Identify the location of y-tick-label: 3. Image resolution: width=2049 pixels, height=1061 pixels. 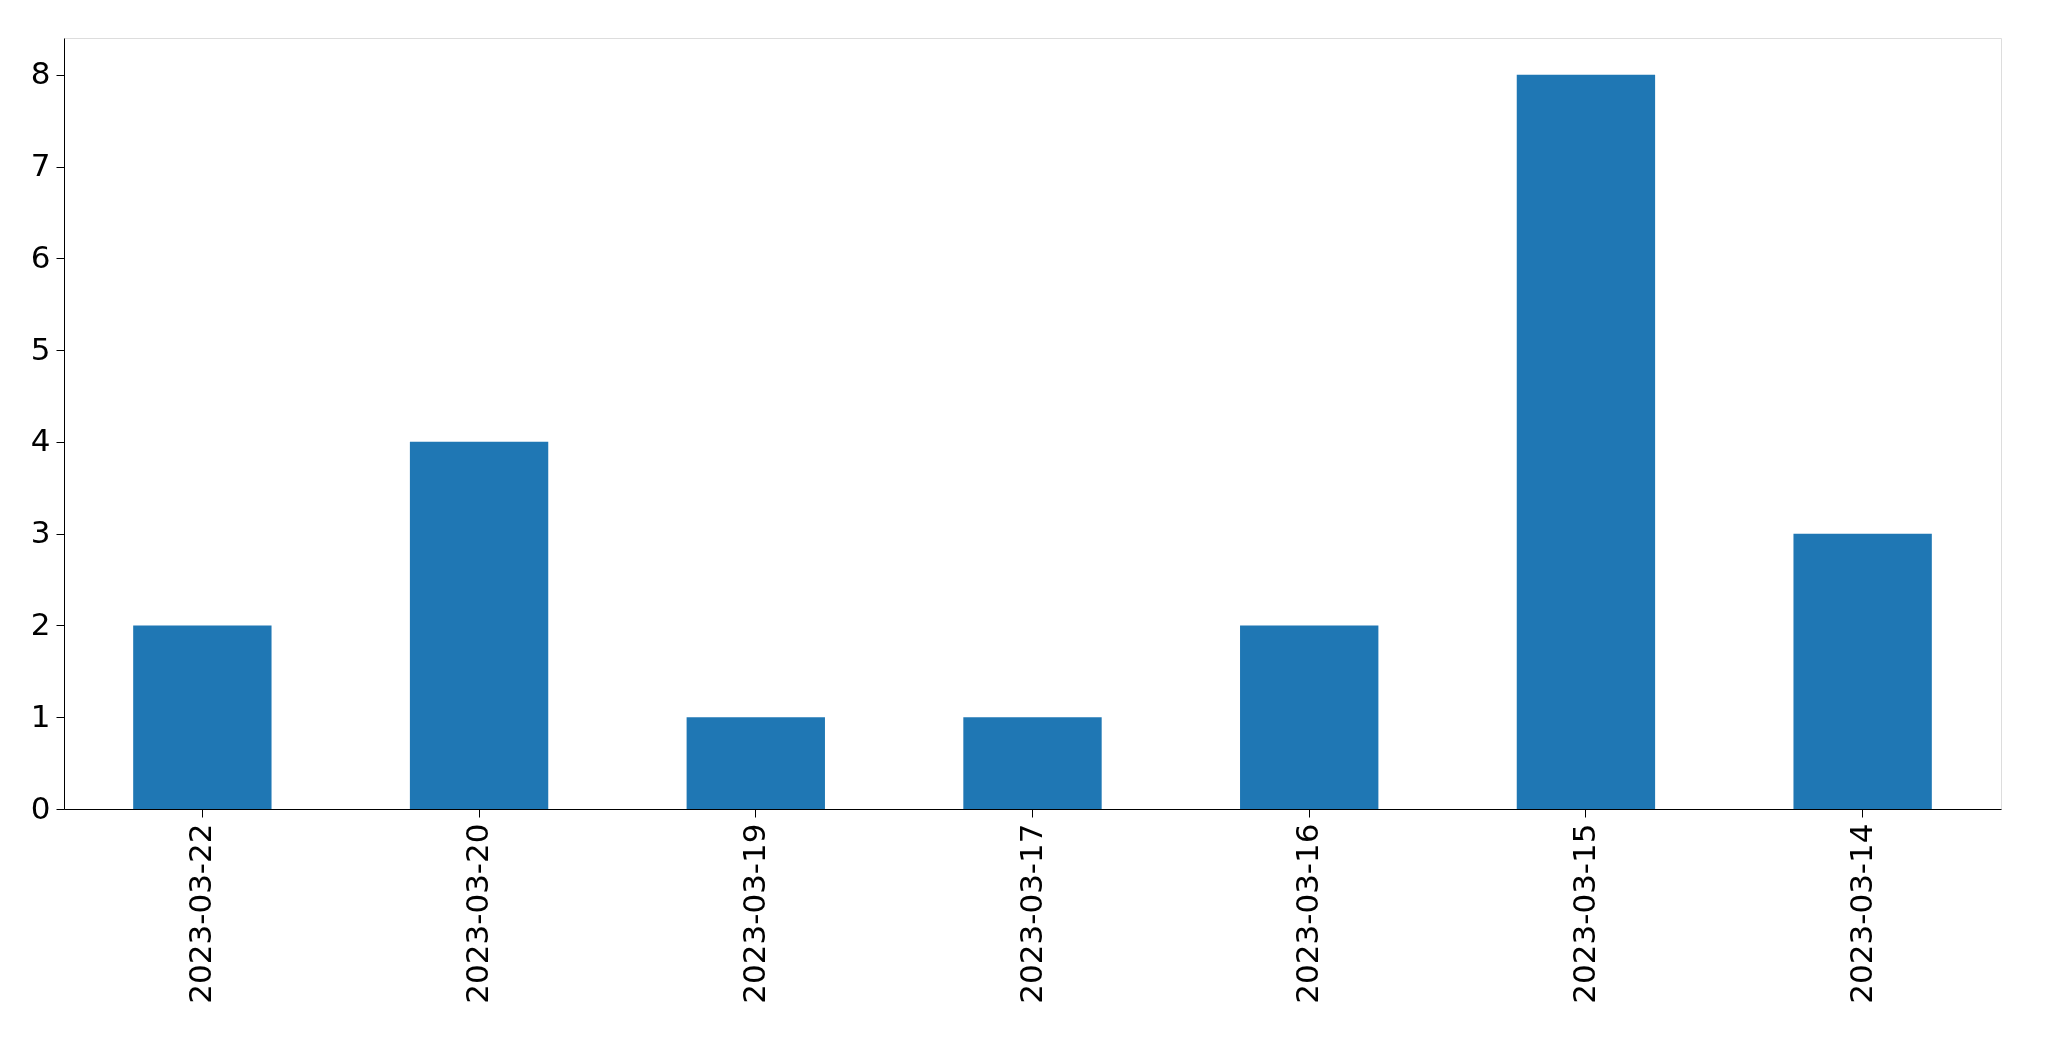
(40, 532).